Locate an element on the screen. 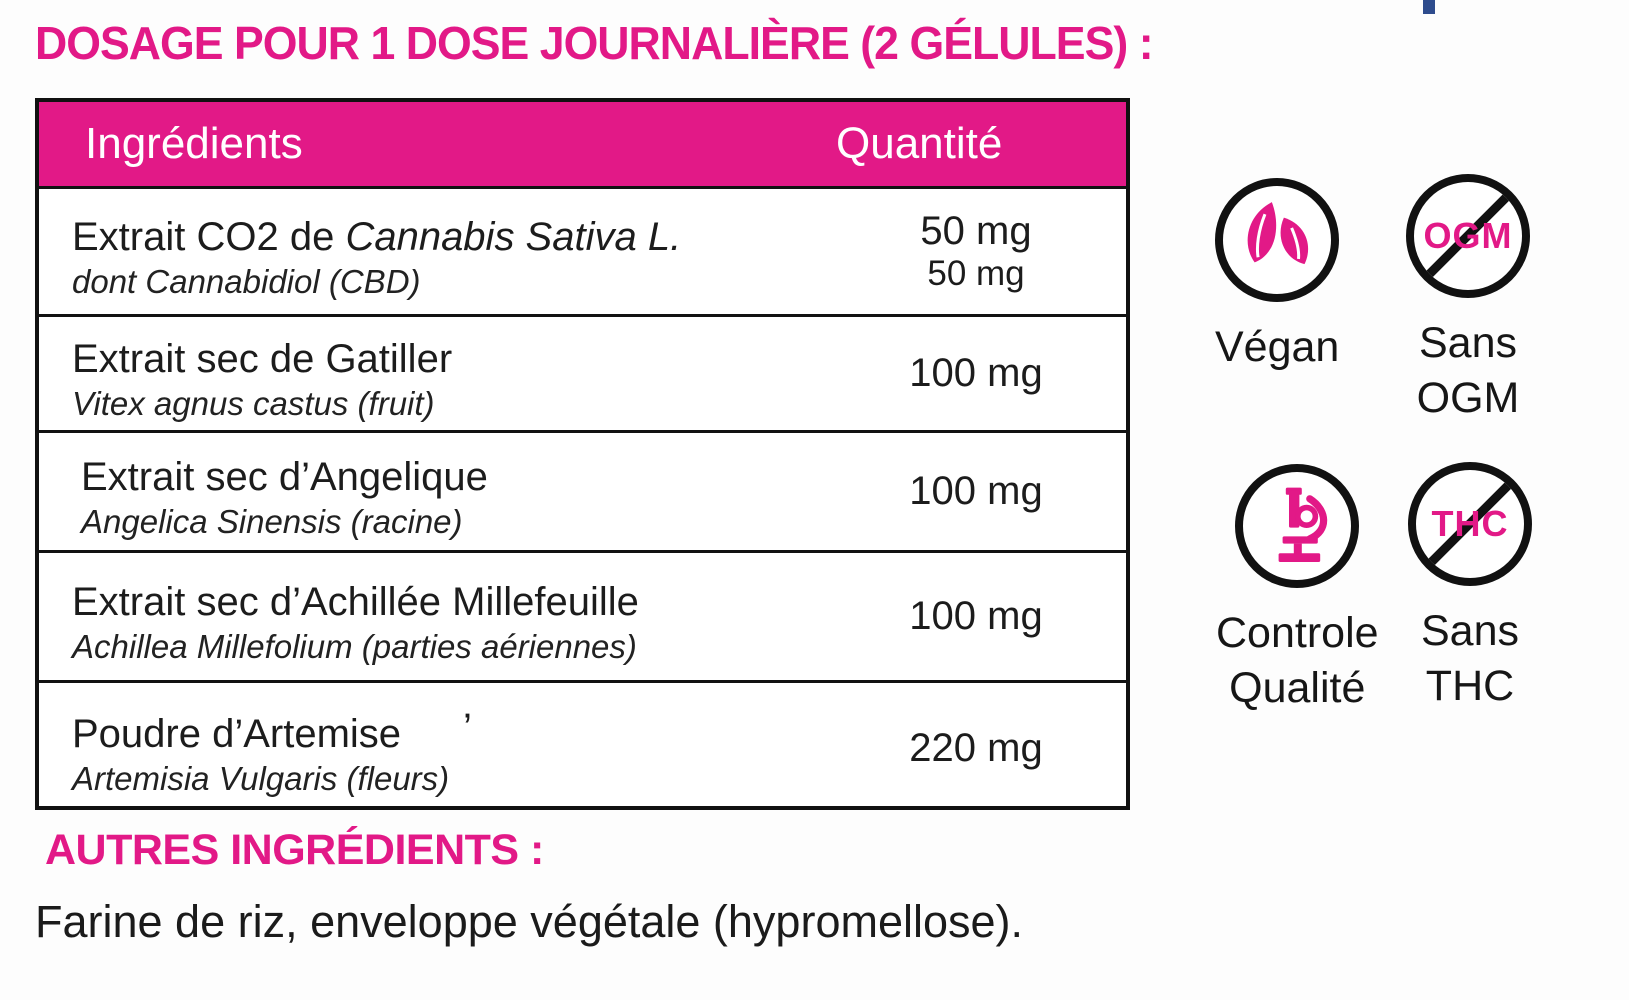 The height and width of the screenshot is (1000, 1629). ingredient-subname: dont Cannabidiol (CBD) is located at coordinates (246, 281).